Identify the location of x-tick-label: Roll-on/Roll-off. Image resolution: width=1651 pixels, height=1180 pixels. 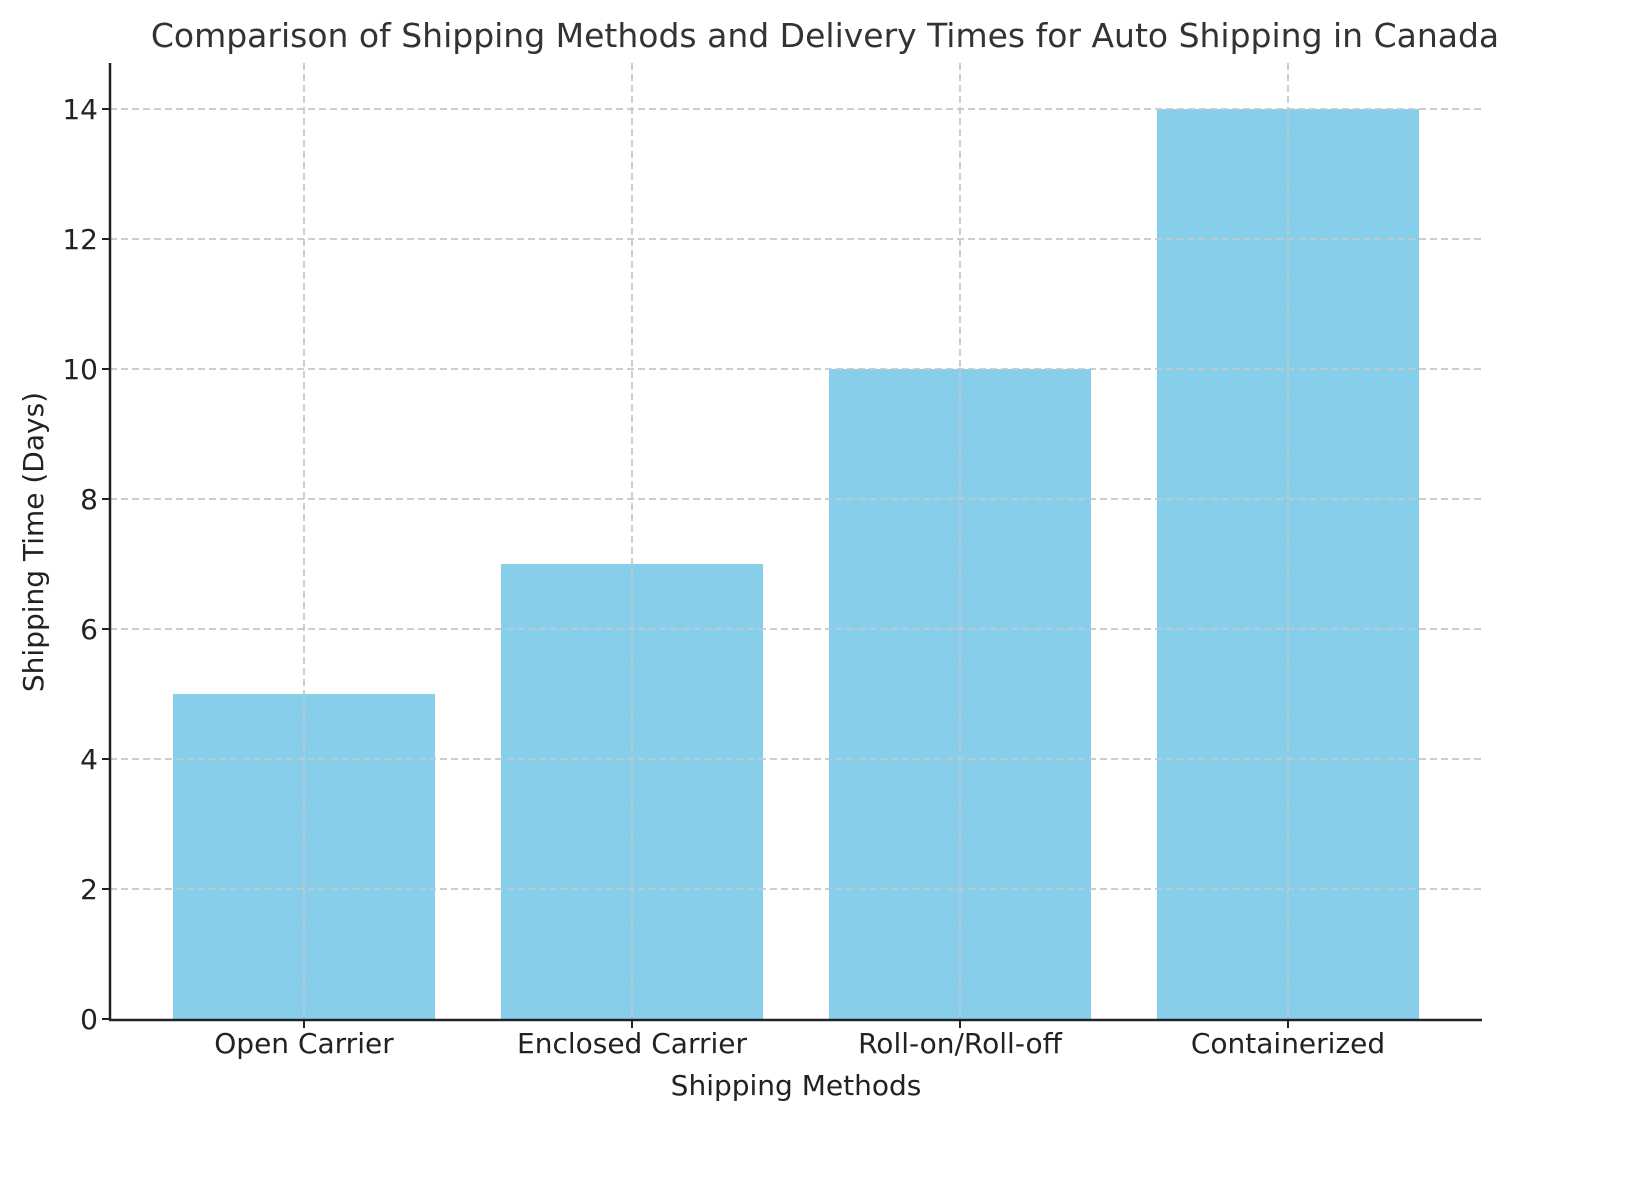
(960, 1043).